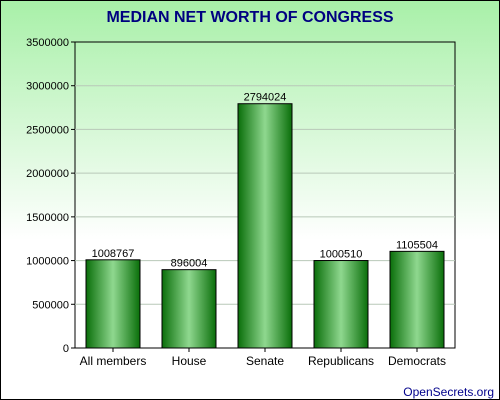  What do you see at coordinates (189, 361) in the screenshot?
I see `x-tick-label: House` at bounding box center [189, 361].